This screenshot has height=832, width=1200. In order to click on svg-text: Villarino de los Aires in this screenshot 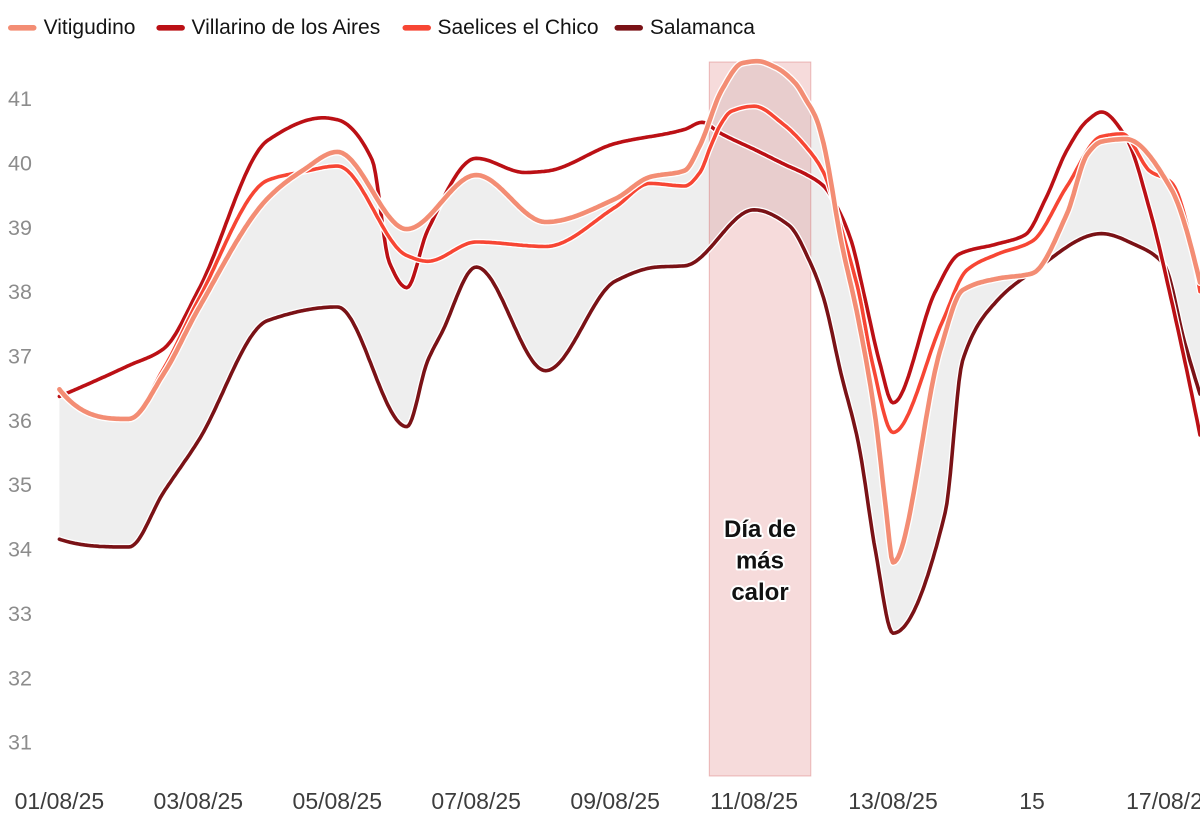, I will do `click(286, 27)`.